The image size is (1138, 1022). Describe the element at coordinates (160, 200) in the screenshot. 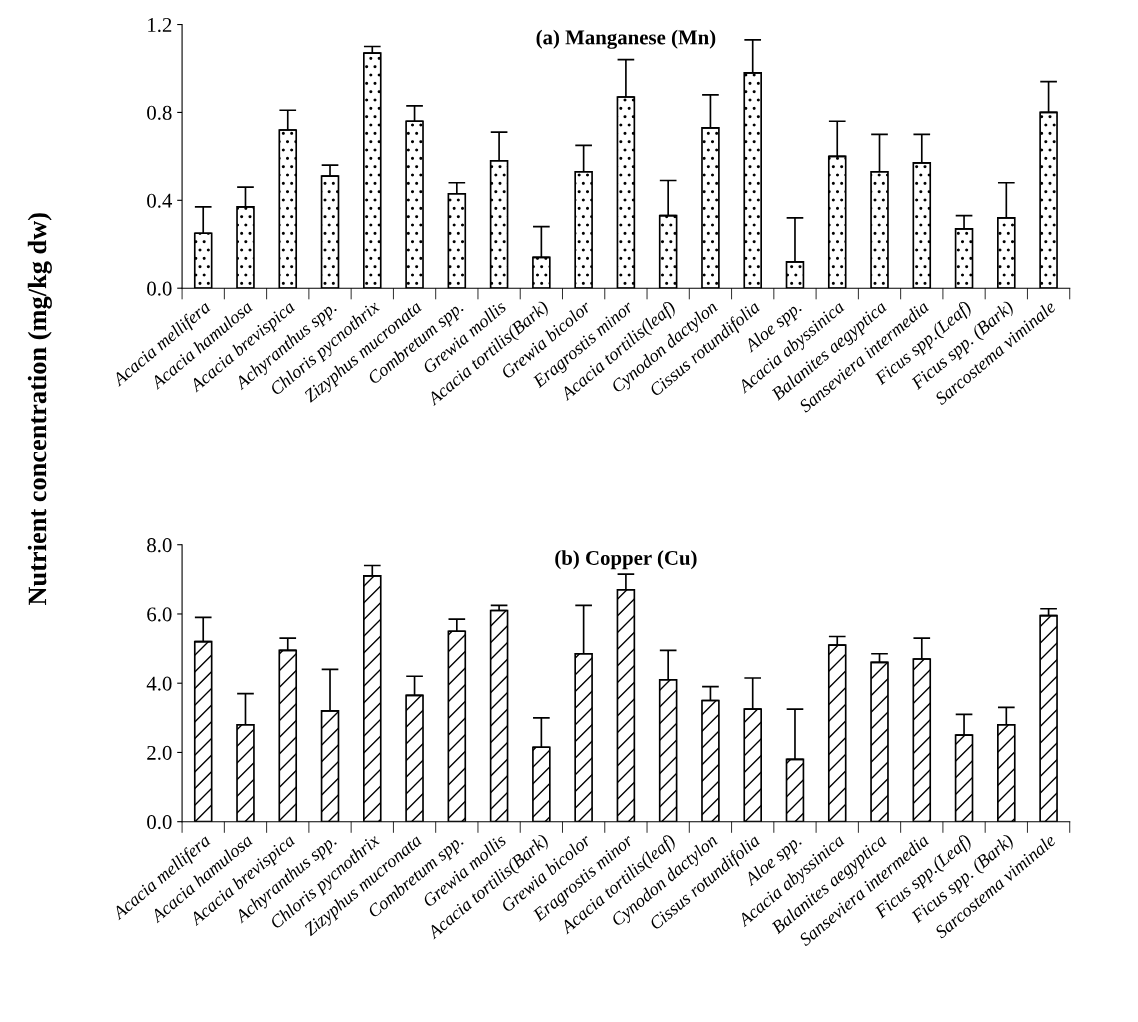

I see `y-tick-label: 0.4` at that location.